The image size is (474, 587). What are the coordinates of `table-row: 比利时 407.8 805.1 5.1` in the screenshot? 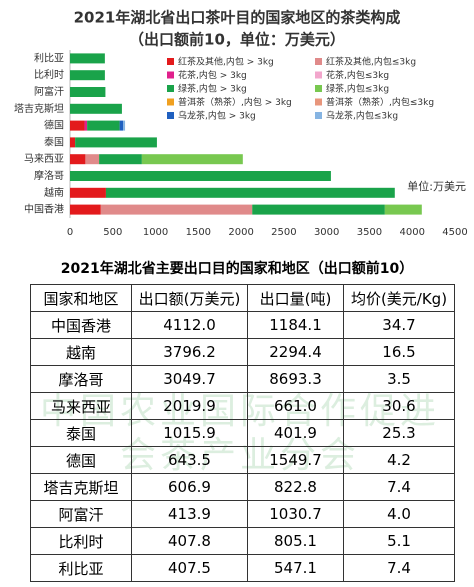 It's located at (242, 541).